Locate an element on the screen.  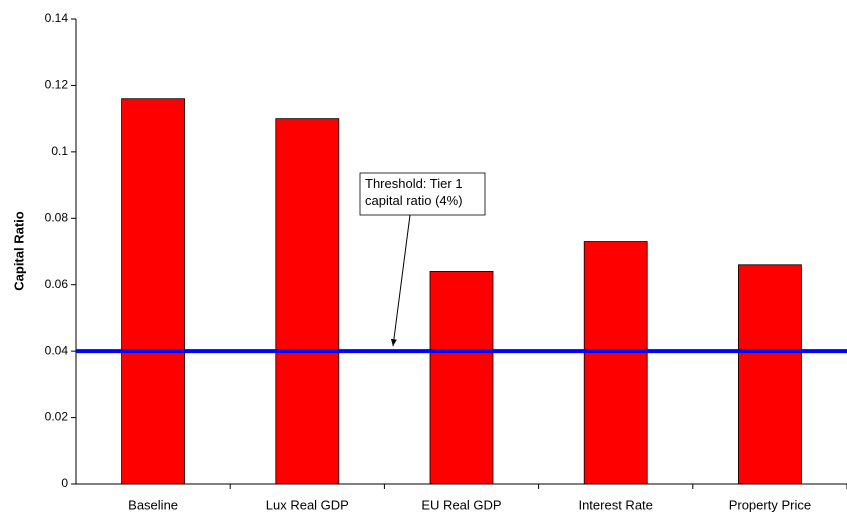
y-tick-label: 0.12 is located at coordinates (57, 85).